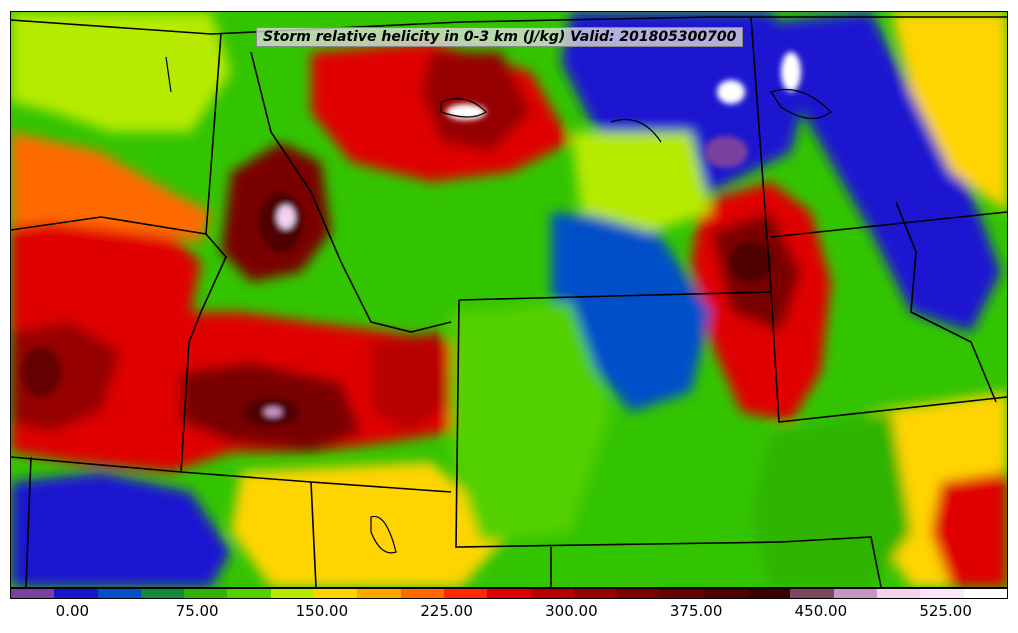  What do you see at coordinates (322, 611) in the screenshot?
I see `colorbar-tick-label: 150.00` at bounding box center [322, 611].